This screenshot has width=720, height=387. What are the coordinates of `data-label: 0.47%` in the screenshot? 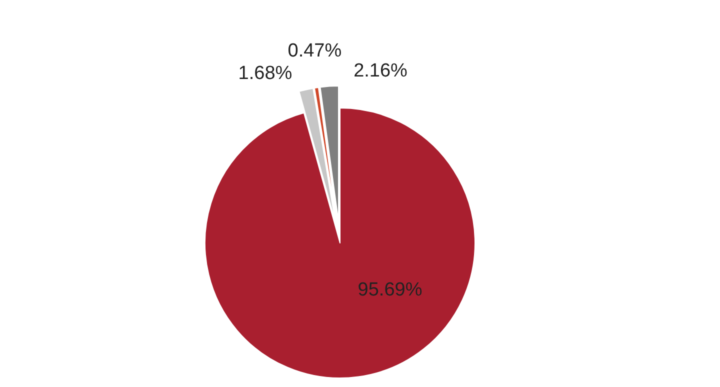 It's located at (315, 51).